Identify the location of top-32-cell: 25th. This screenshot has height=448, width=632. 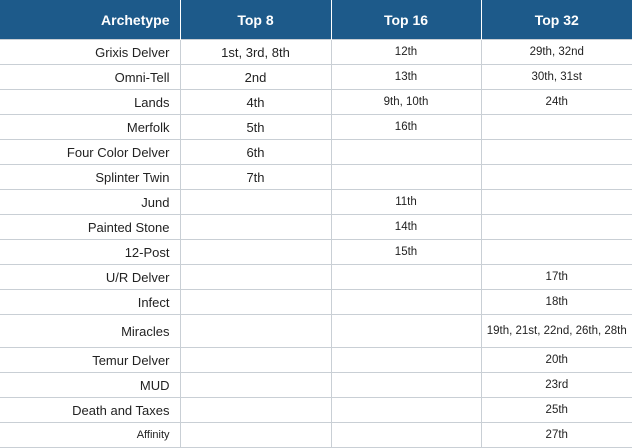
(556, 410).